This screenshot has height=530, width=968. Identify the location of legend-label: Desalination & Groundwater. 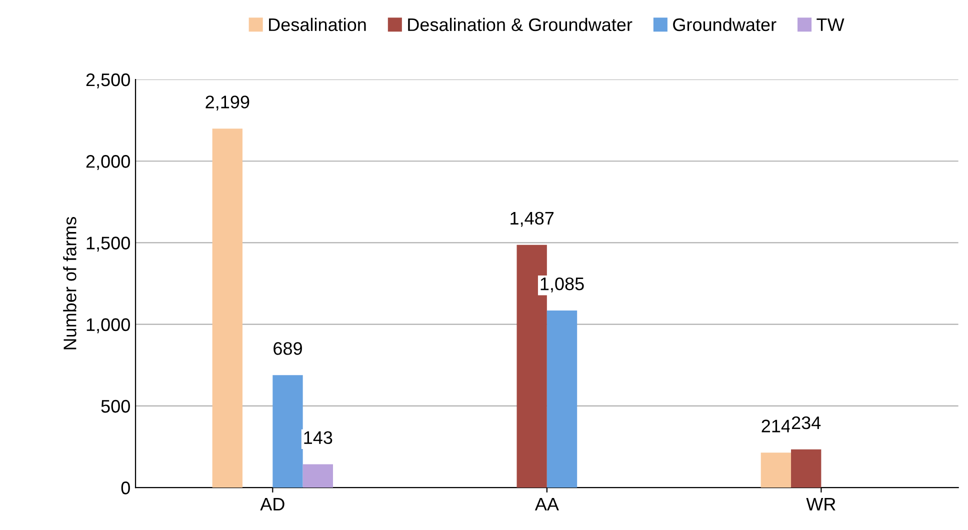
(520, 25).